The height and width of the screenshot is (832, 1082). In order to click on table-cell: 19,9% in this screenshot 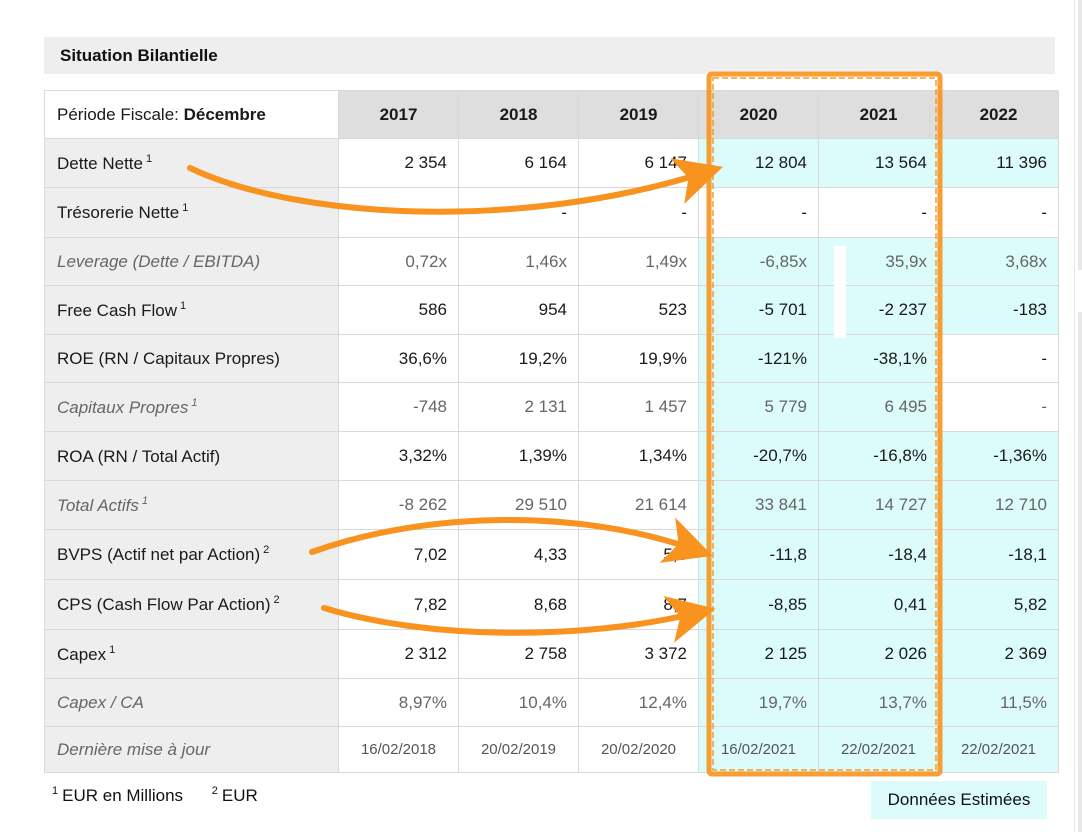, I will do `click(638, 358)`.